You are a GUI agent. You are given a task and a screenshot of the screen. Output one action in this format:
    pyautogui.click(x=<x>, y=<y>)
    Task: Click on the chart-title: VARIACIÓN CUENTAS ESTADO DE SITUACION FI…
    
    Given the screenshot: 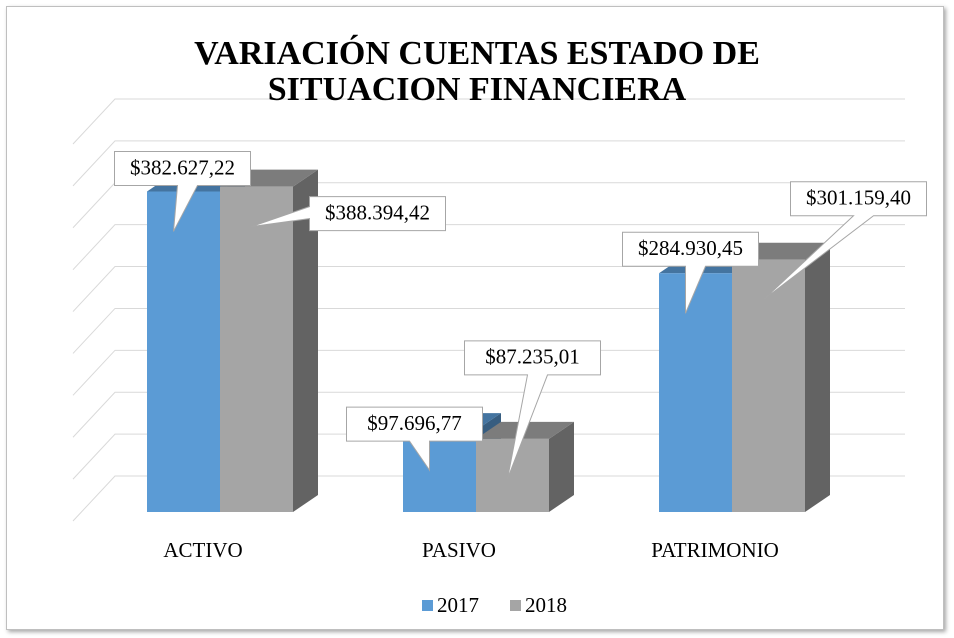 What is the action you would take?
    pyautogui.click(x=477, y=71)
    